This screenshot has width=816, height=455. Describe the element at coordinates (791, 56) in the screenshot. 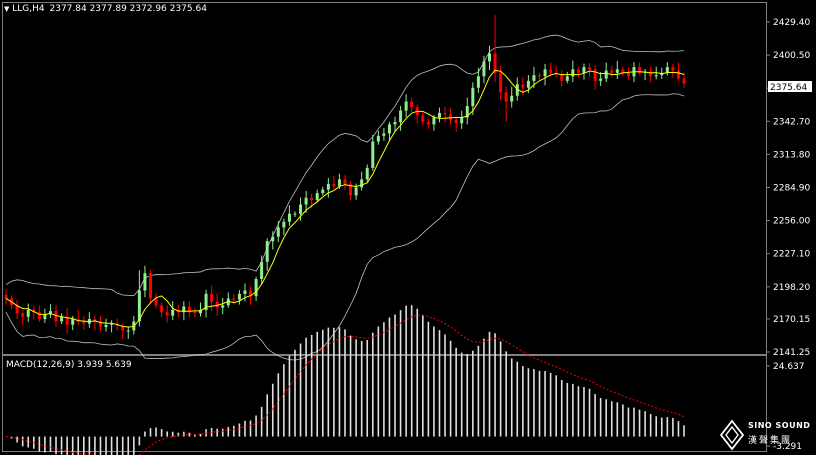

I see `price-tick-label: 2400.50` at that location.